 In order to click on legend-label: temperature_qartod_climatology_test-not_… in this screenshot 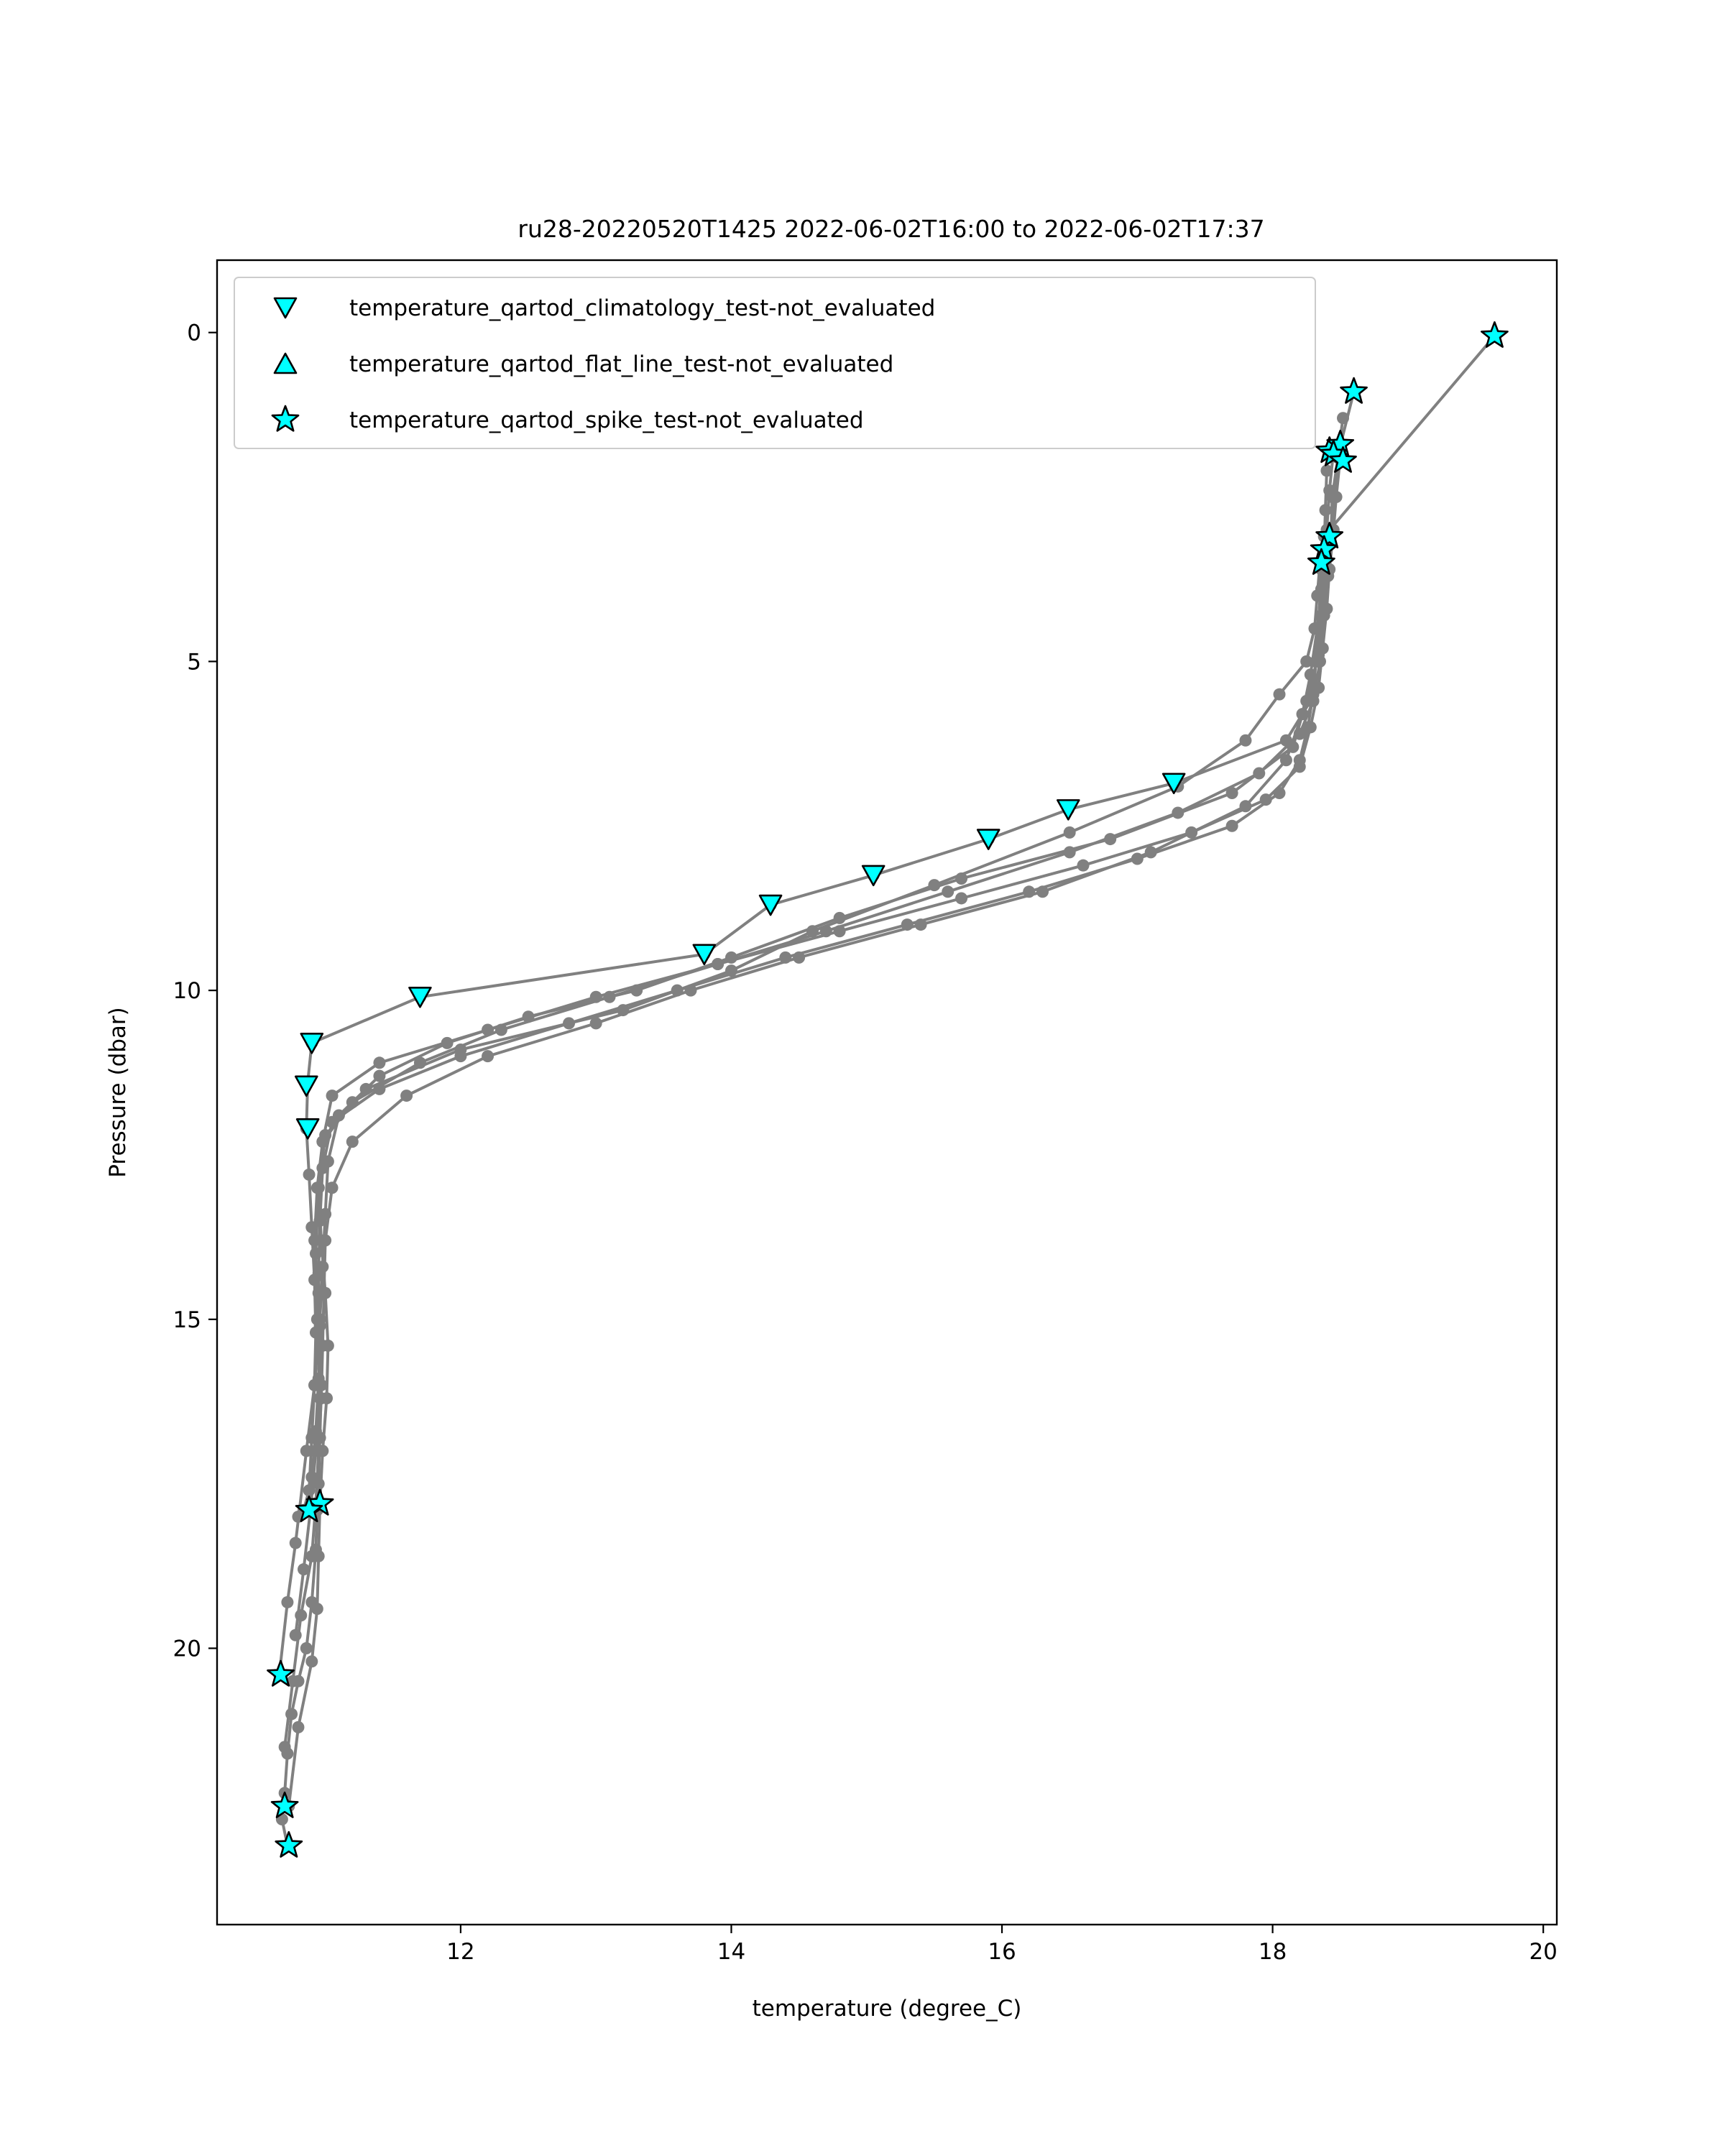, I will do `click(642, 308)`.